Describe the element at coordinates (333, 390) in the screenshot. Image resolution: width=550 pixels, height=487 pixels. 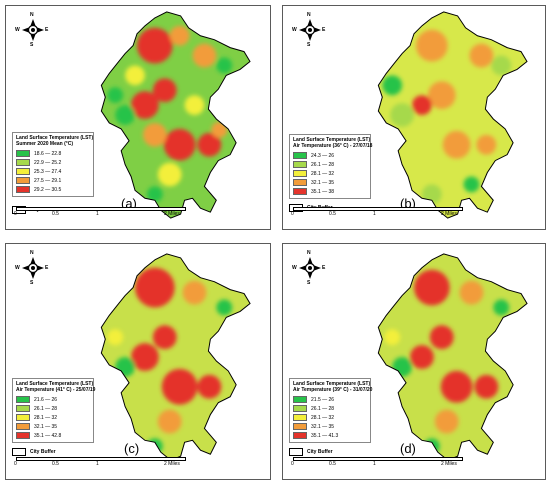
I see `legend-subtitle: Air Temperature (39° C) - 31/07/20` at that location.